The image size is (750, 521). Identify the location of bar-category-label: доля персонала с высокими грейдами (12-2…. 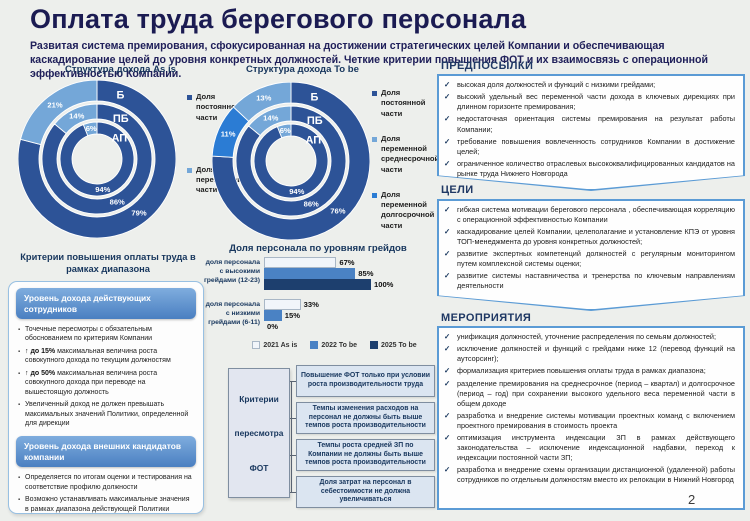
(231, 271).